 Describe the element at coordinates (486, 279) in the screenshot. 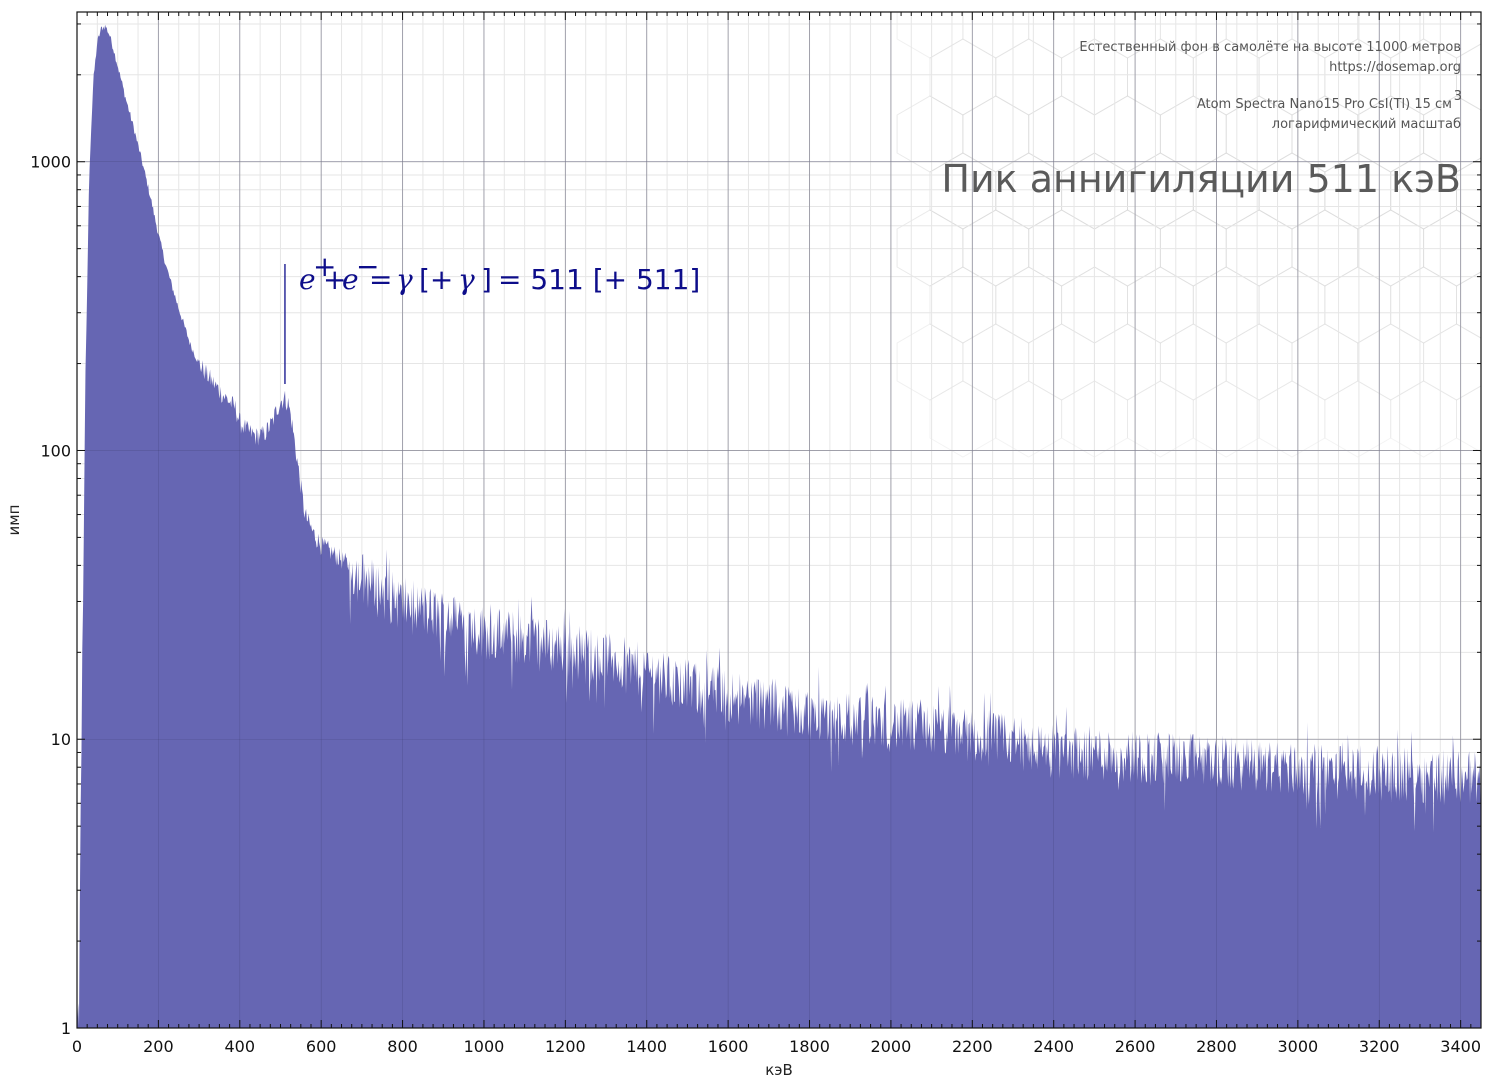

I see `anno-bracket-close: ]` at that location.